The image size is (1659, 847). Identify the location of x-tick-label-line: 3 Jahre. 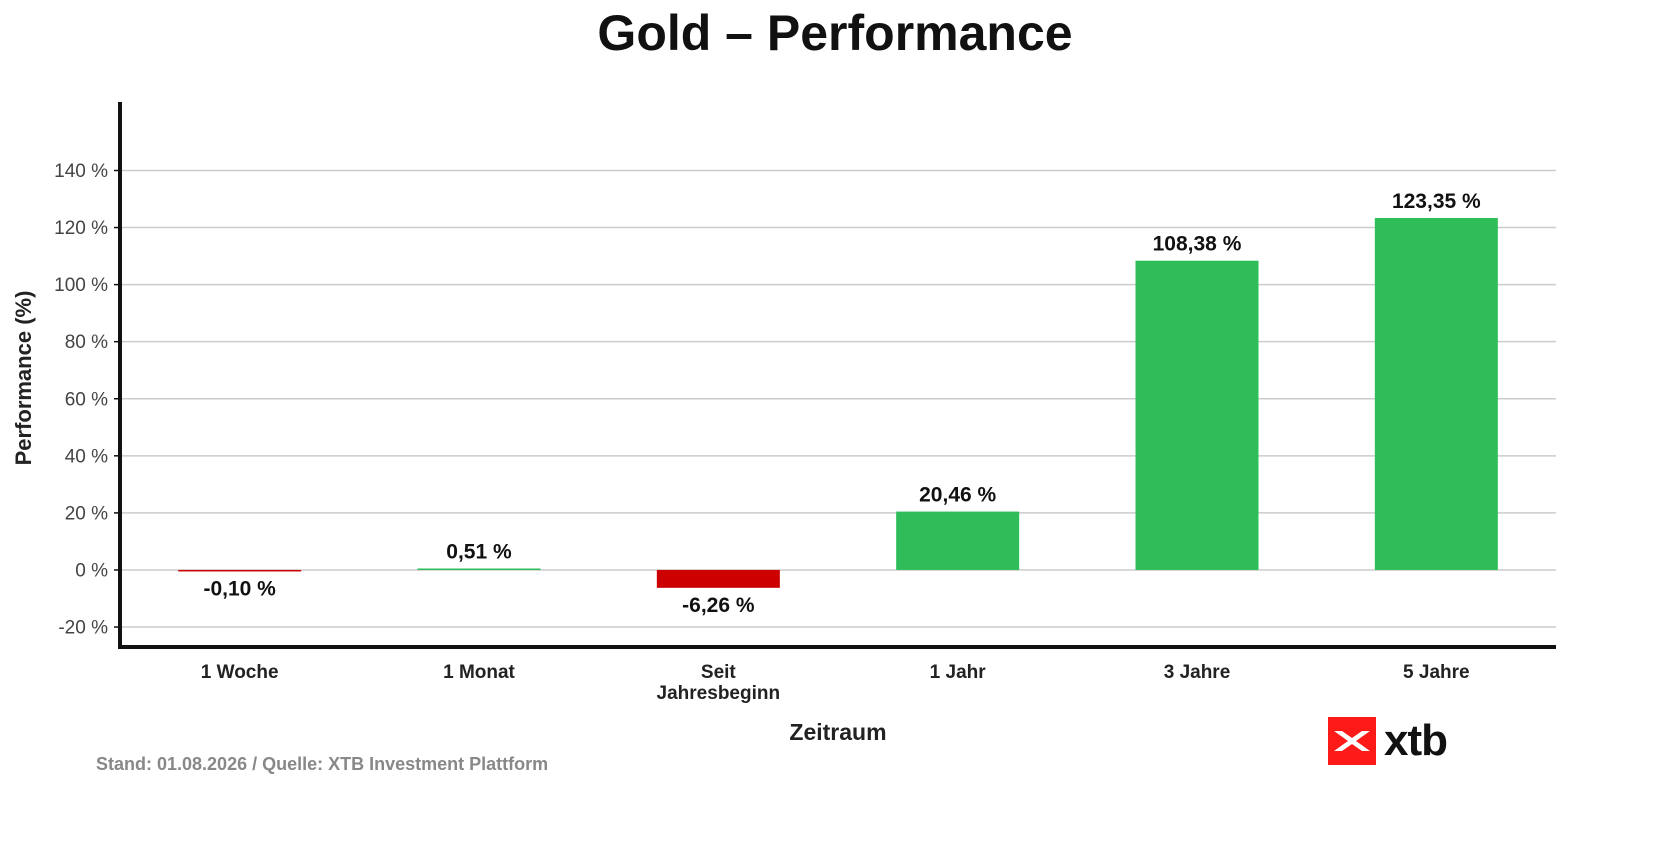
(1197, 672).